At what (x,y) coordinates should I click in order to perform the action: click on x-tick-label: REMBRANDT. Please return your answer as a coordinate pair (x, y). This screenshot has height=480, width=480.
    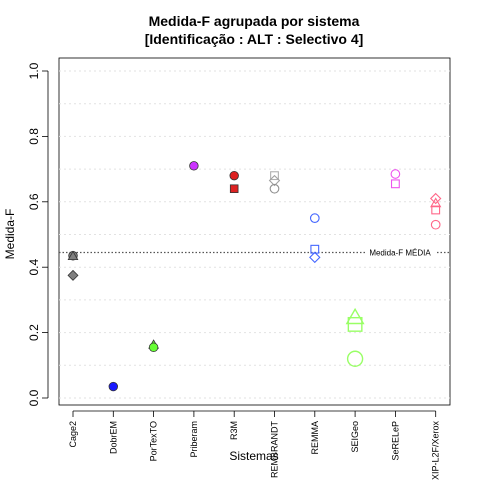
    Looking at the image, I should click on (275, 450).